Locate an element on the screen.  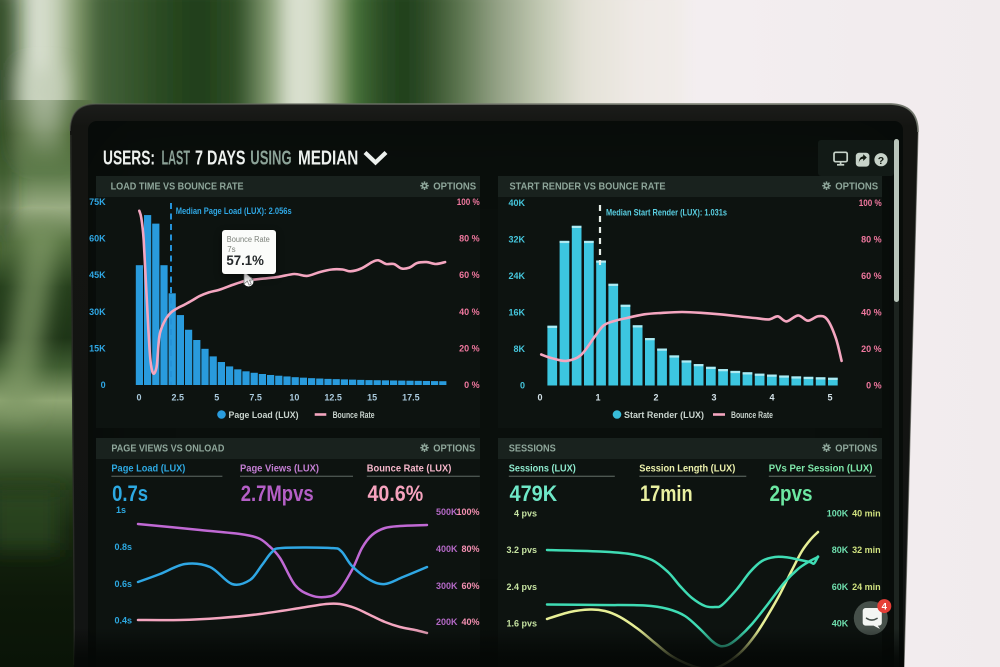
svg-text: 200K is located at coordinates (447, 622).